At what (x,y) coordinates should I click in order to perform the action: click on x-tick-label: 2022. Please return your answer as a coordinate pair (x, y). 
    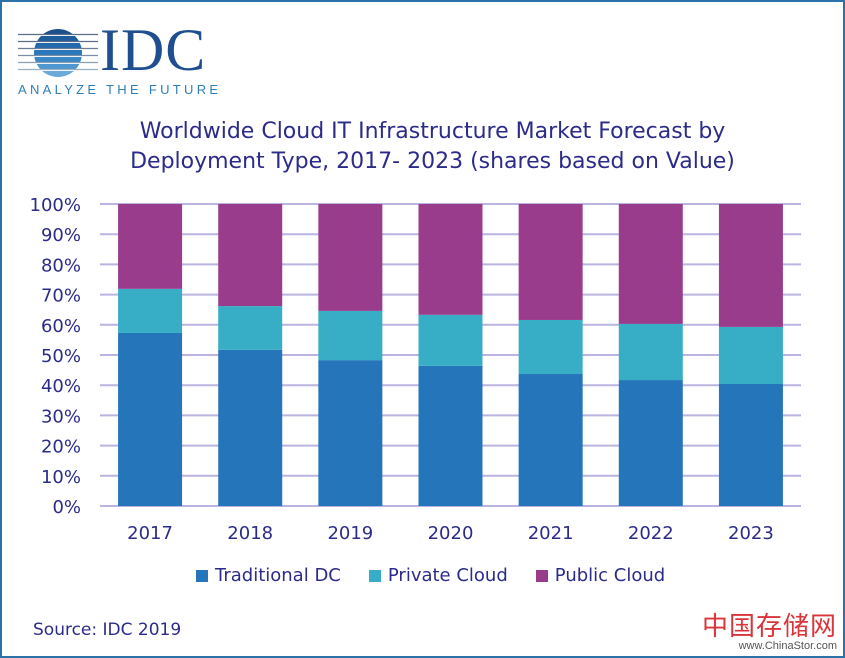
    Looking at the image, I should click on (651, 533).